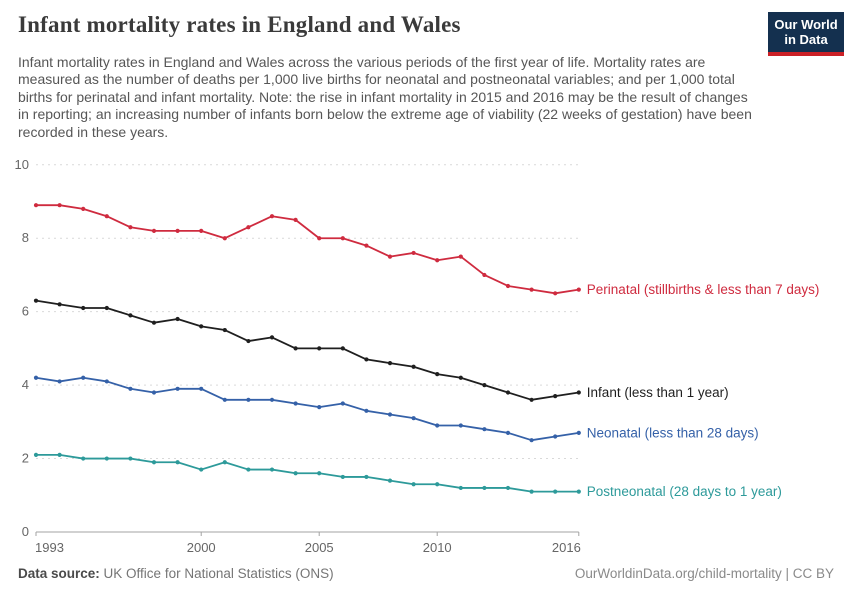  Describe the element at coordinates (307, 249) in the screenshot. I see `series-line-perinatal` at that location.